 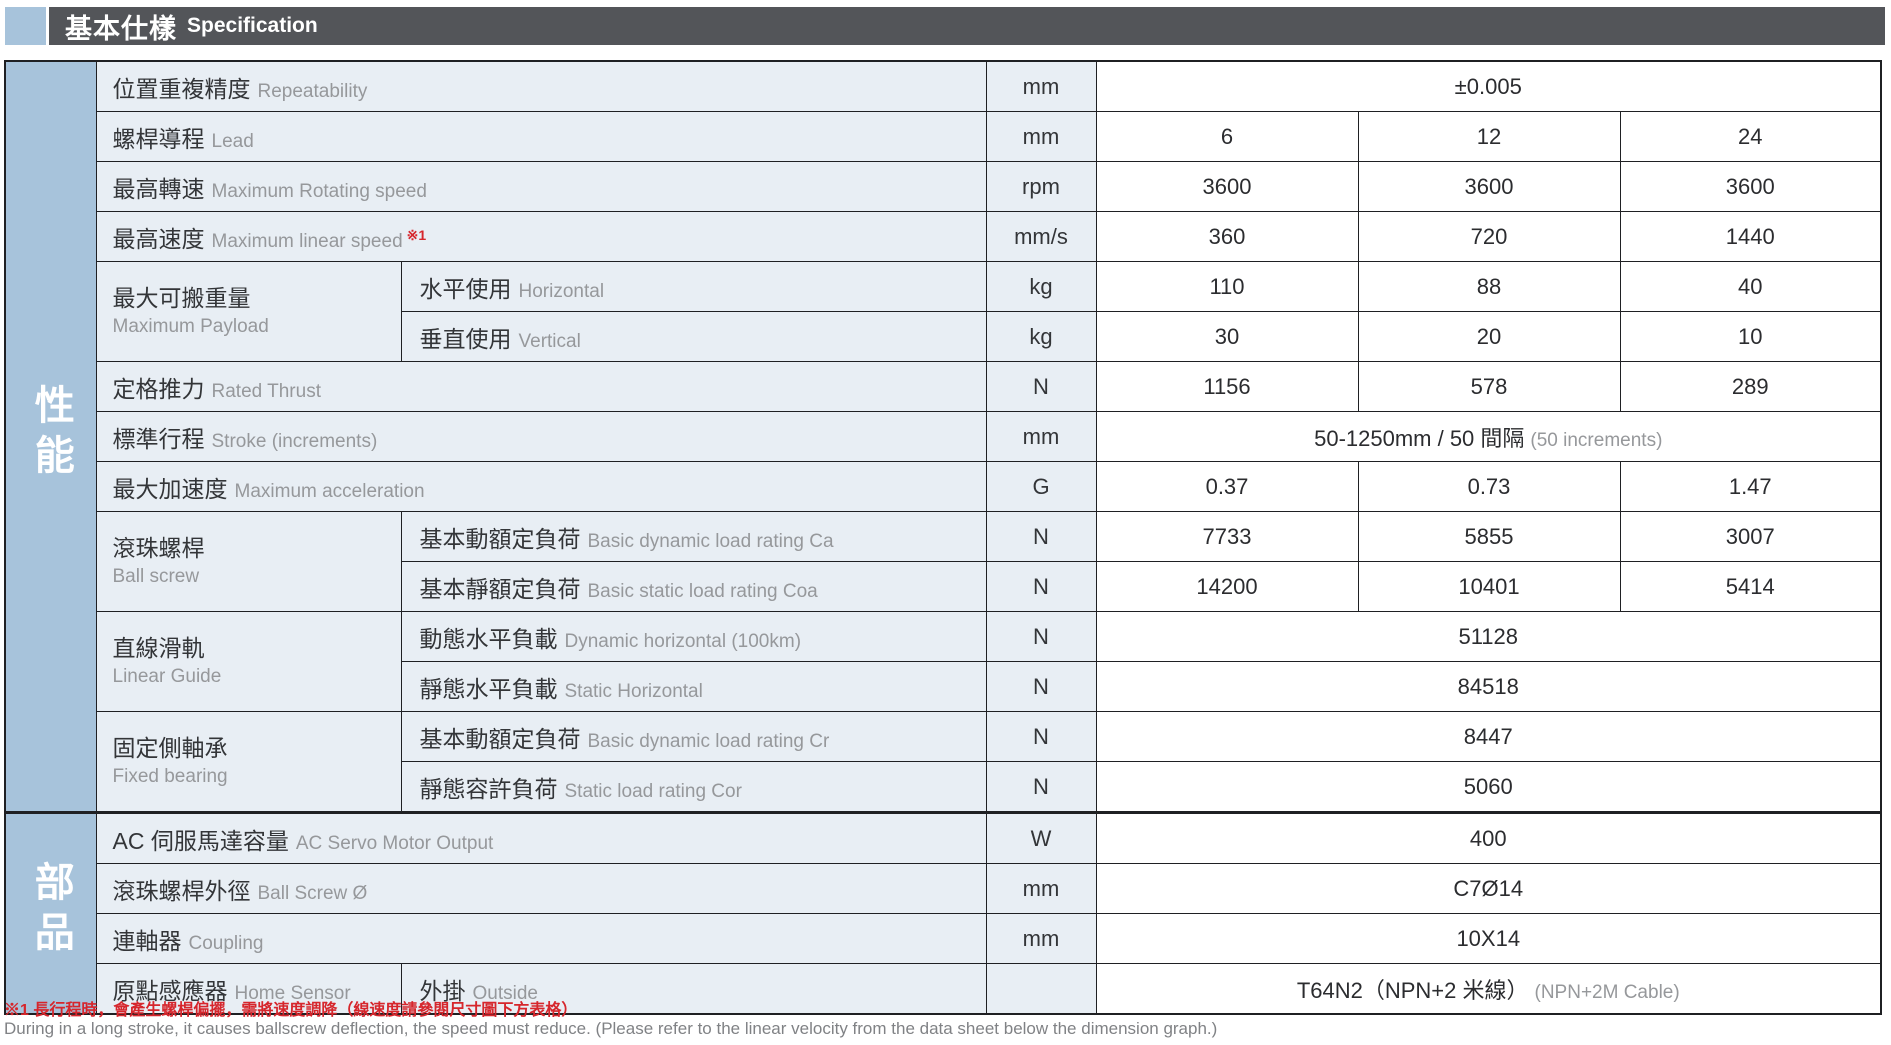 I want to click on label-payload-vertical: 垂直使用 Vertical, so click(x=693, y=336).